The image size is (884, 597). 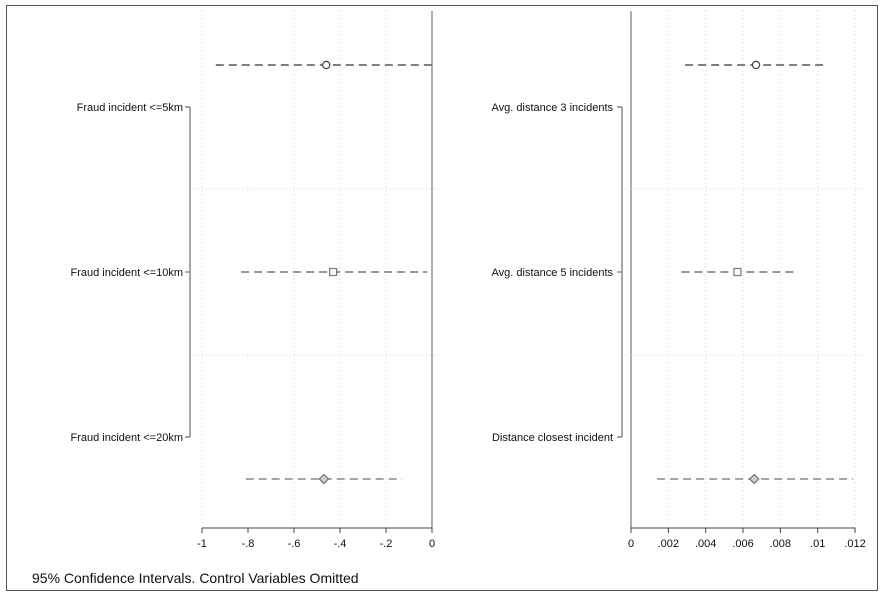 What do you see at coordinates (742, 544) in the screenshot?
I see `x-tick-label: .006` at bounding box center [742, 544].